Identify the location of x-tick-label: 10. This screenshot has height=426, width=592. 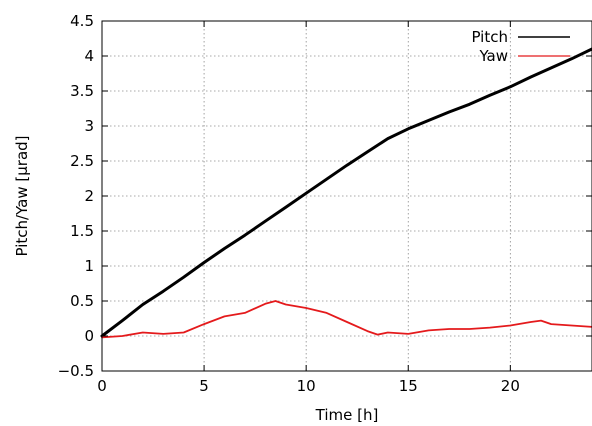
(306, 386).